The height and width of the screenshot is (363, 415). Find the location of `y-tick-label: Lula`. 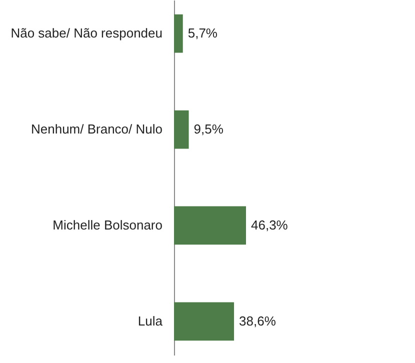

y-tick-label: Lula is located at coordinates (151, 320).